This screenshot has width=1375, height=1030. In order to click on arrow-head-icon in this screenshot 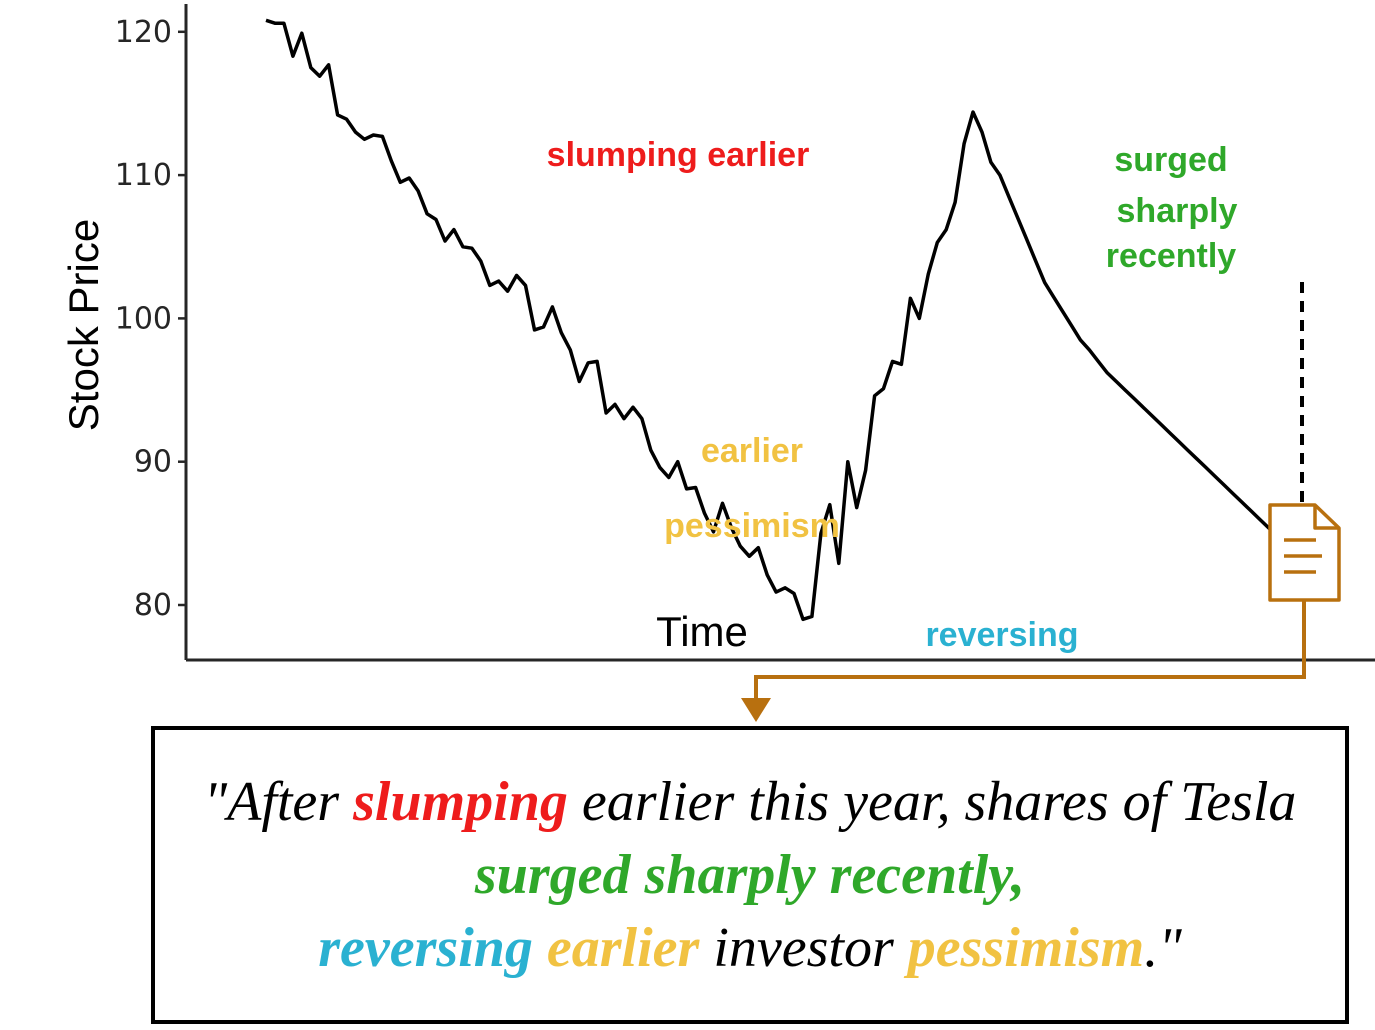, I will do `click(756, 710)`.